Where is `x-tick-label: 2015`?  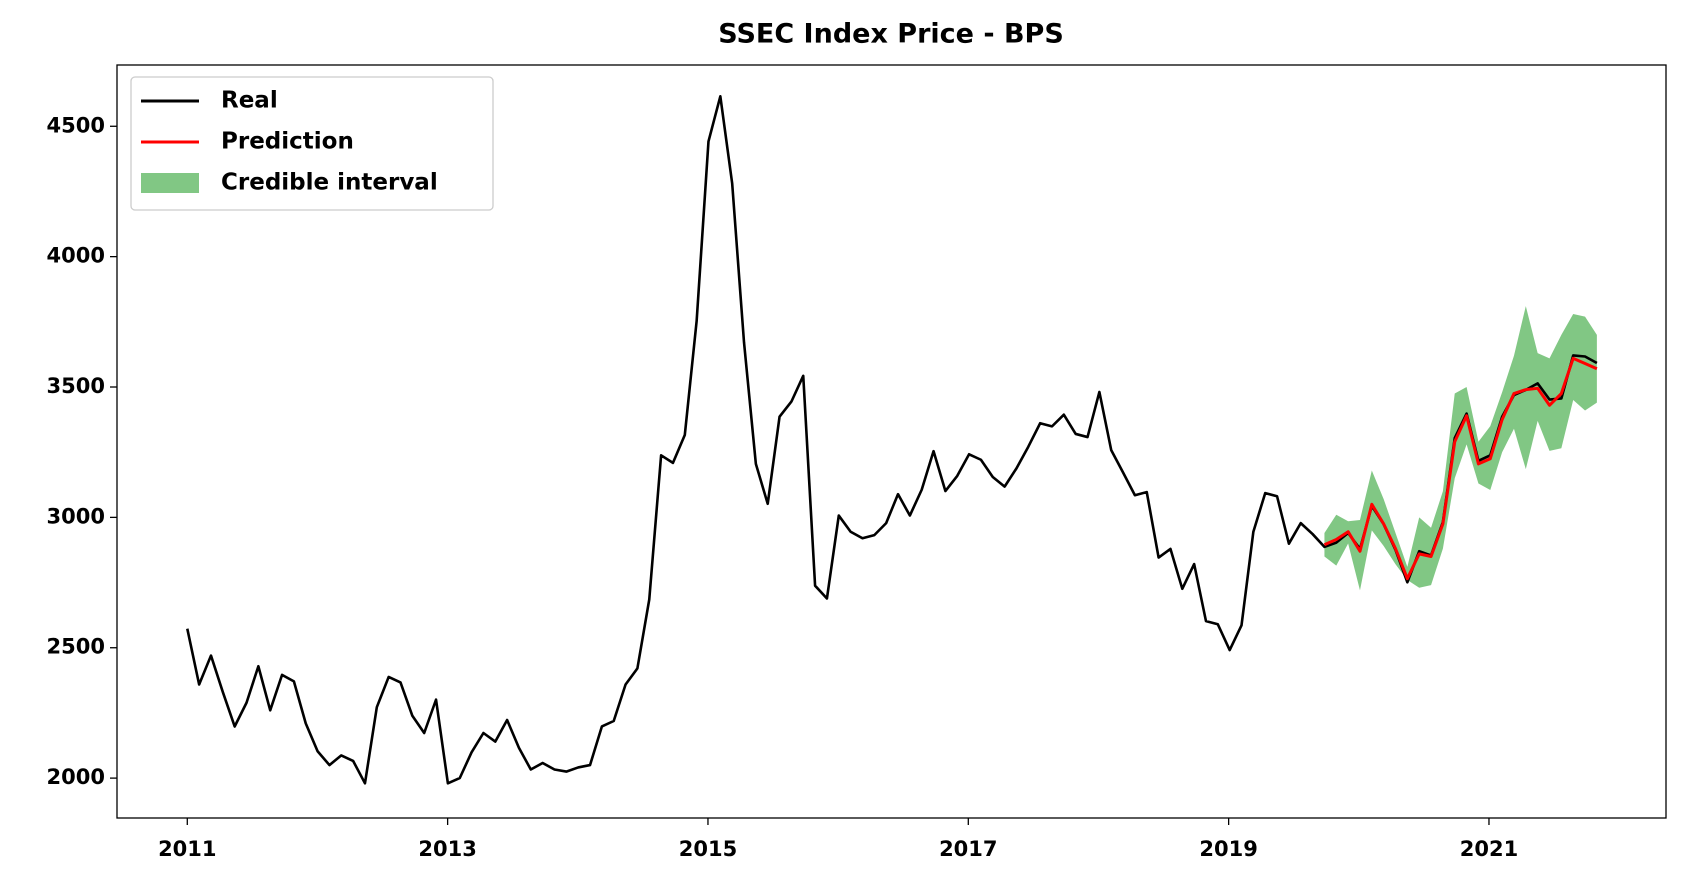 x-tick-label: 2015 is located at coordinates (708, 849).